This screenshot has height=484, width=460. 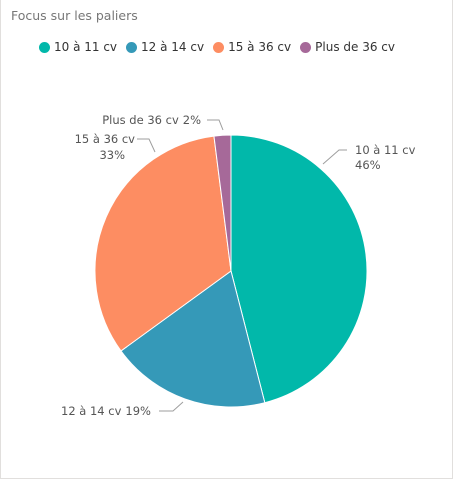 I want to click on legend-item-15-36-cv: 15 à 36 cv, so click(x=252, y=47).